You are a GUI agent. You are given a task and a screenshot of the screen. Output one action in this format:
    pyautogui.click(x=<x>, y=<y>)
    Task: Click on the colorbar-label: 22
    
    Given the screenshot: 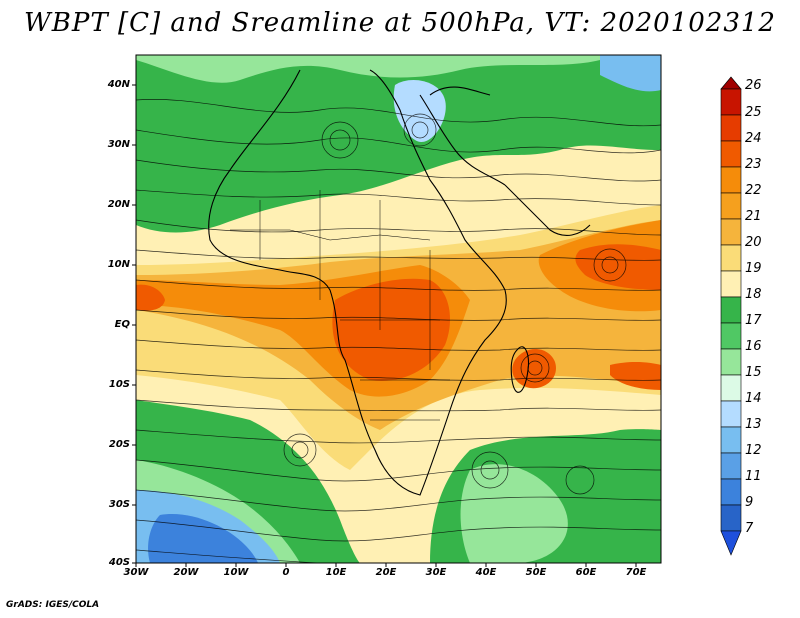 What is the action you would take?
    pyautogui.click(x=753, y=190)
    